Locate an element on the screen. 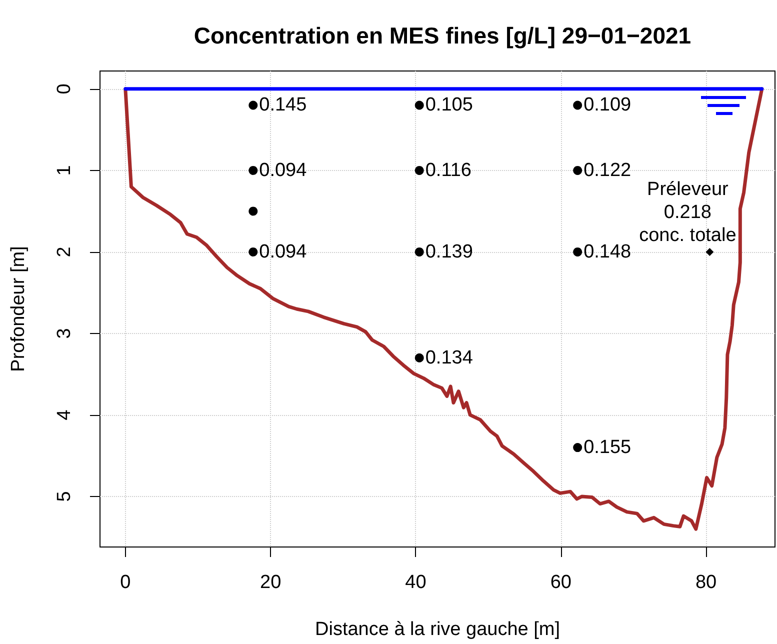 Image resolution: width=777 pixels, height=644 pixels. annotation: 0.116 is located at coordinates (448, 170).